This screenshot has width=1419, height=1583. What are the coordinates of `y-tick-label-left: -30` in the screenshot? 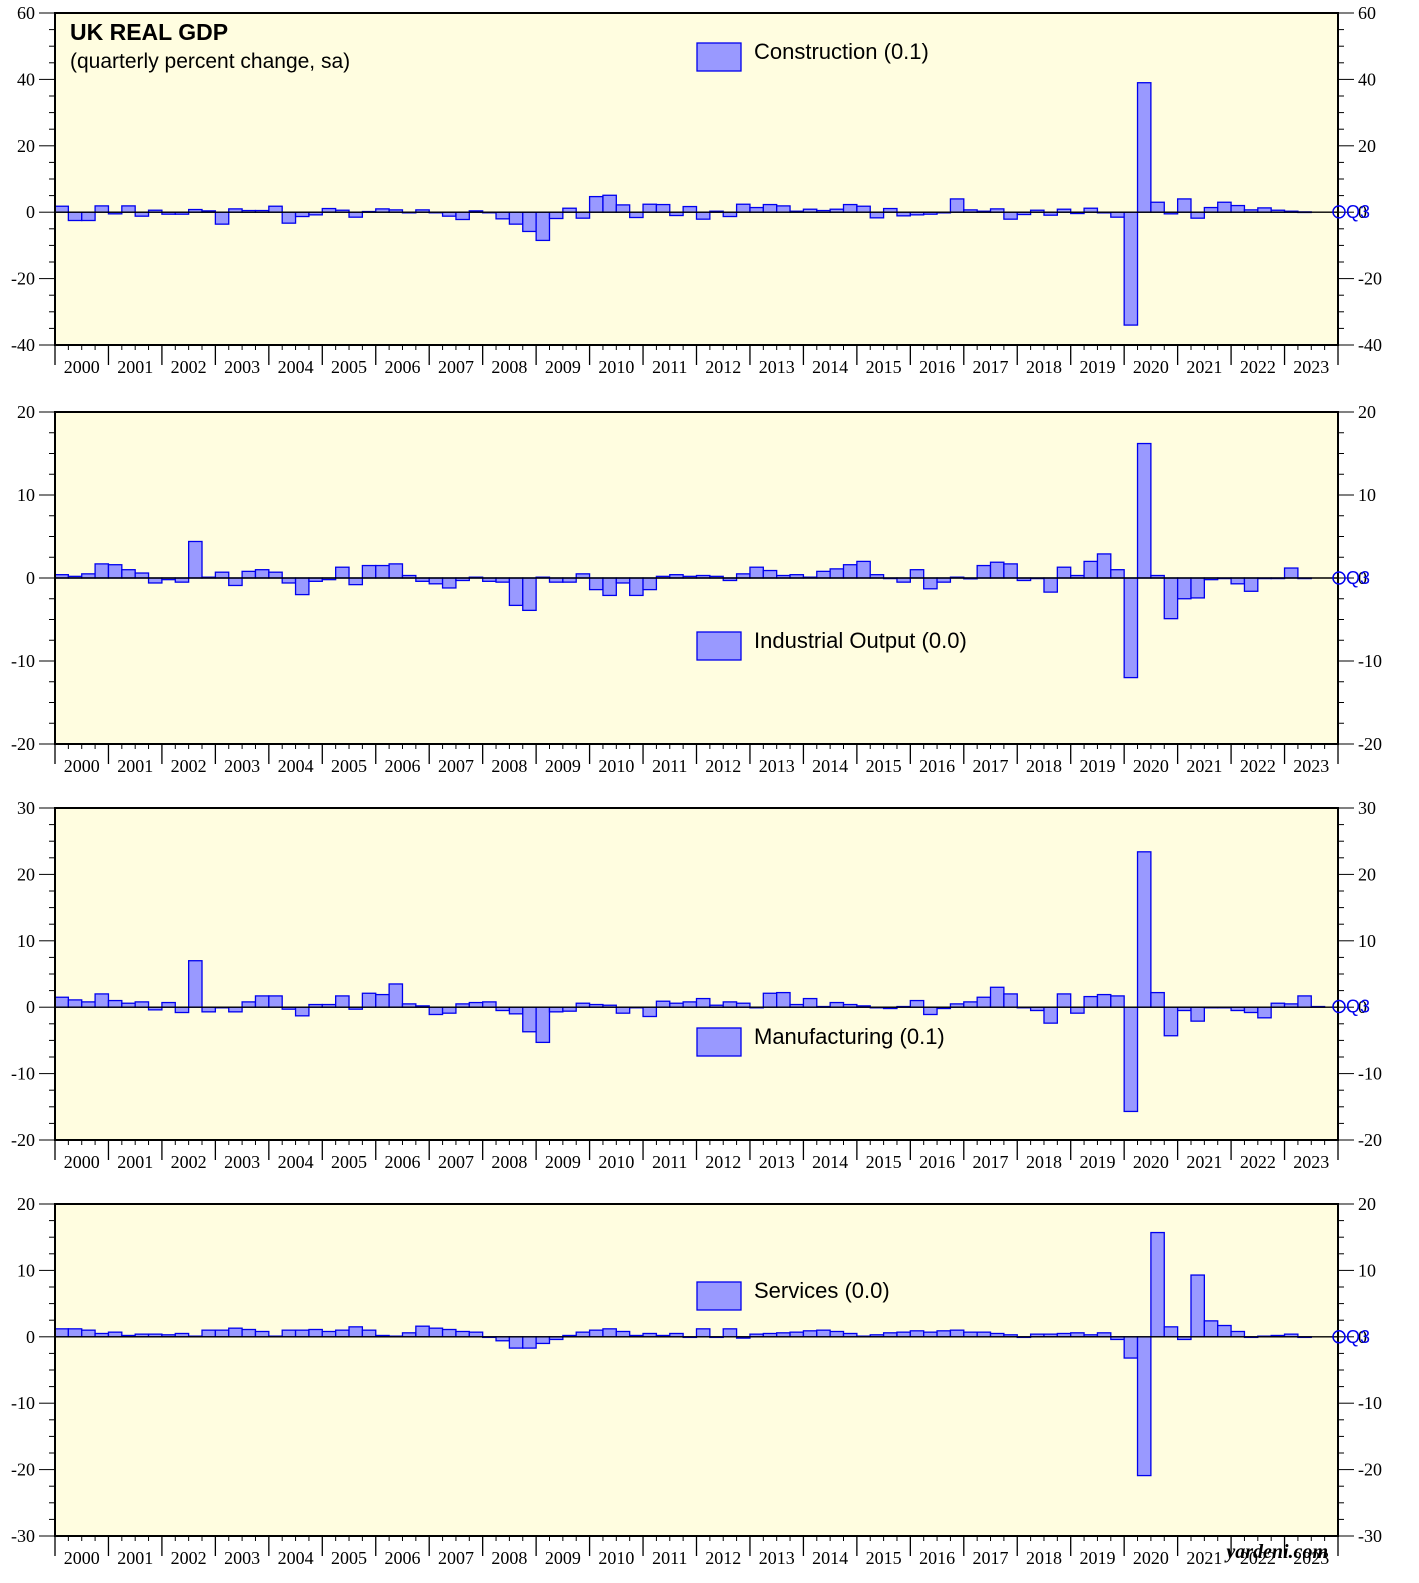 It's located at (23, 1536).